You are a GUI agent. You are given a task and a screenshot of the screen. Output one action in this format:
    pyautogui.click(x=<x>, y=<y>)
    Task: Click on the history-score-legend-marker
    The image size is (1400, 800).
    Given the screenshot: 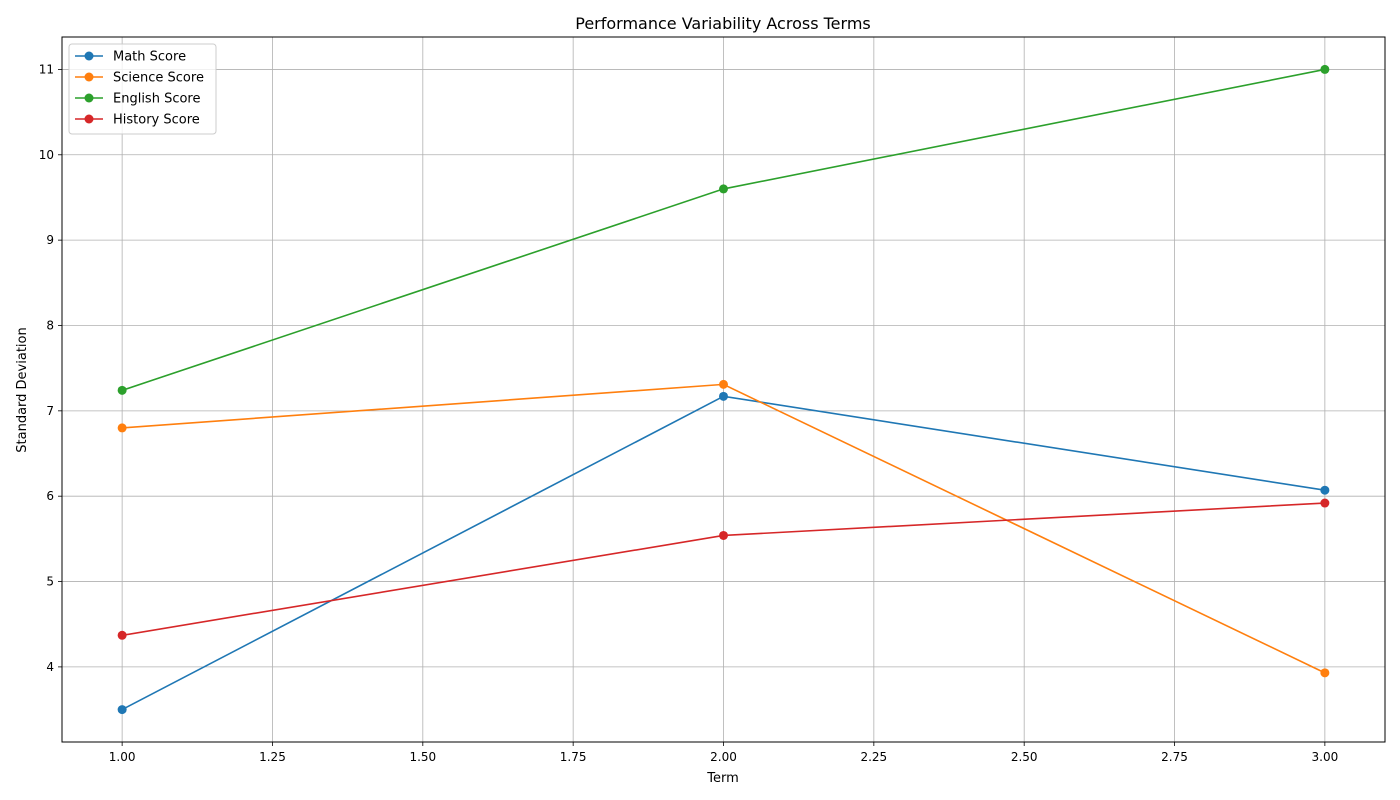 What is the action you would take?
    pyautogui.click(x=89, y=119)
    